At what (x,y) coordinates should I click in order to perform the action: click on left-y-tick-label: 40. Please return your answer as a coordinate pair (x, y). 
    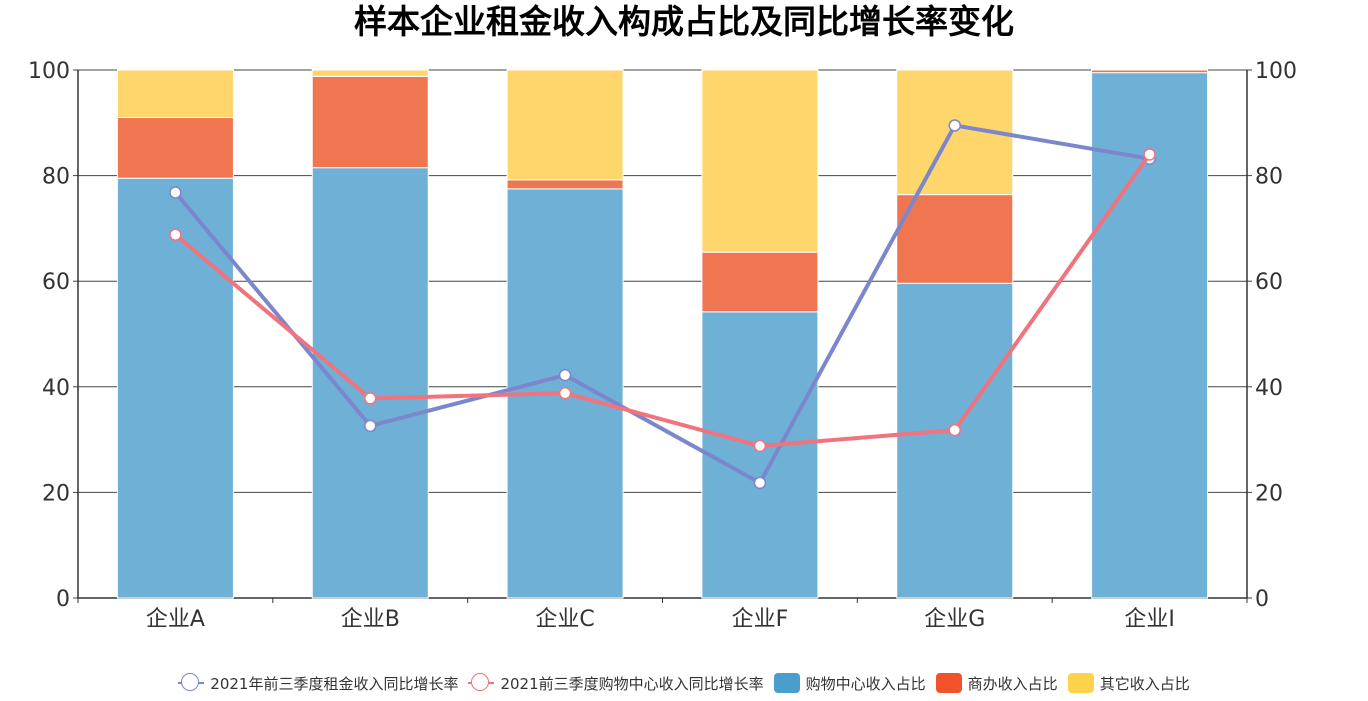
    Looking at the image, I should click on (56, 388).